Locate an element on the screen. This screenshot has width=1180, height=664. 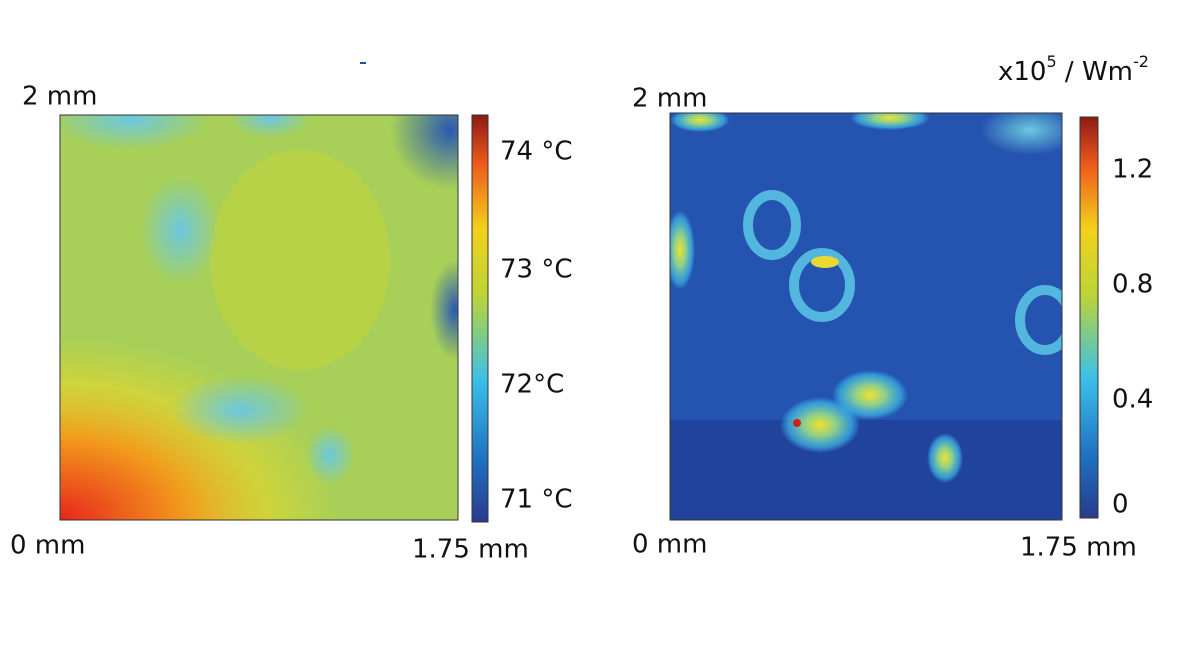
colorbar-label: 72°C is located at coordinates (532, 385).